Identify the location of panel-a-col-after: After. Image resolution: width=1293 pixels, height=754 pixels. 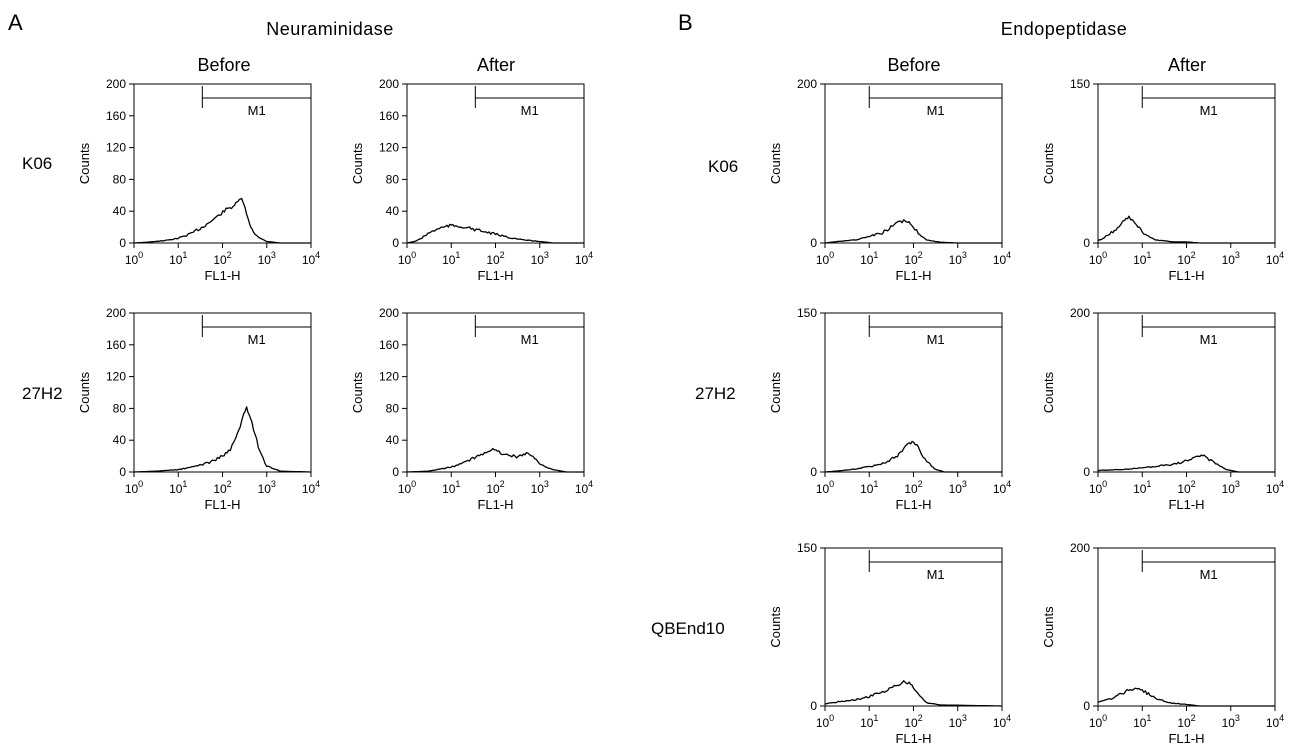
(496, 65).